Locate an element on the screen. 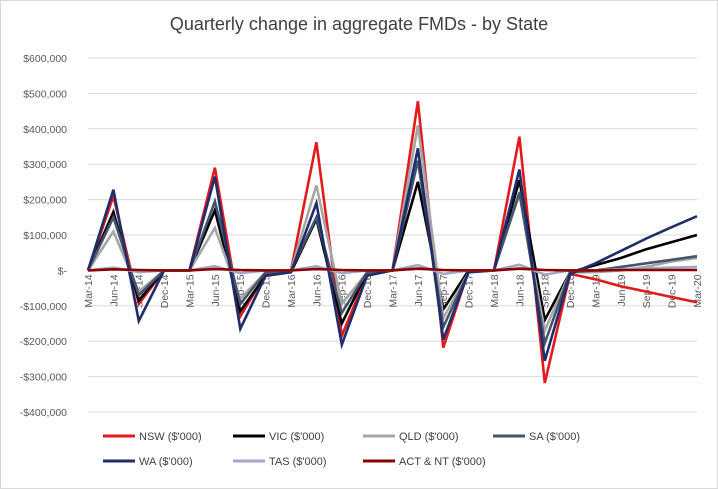  x-tick-label: Jun-17 is located at coordinates (419, 290).